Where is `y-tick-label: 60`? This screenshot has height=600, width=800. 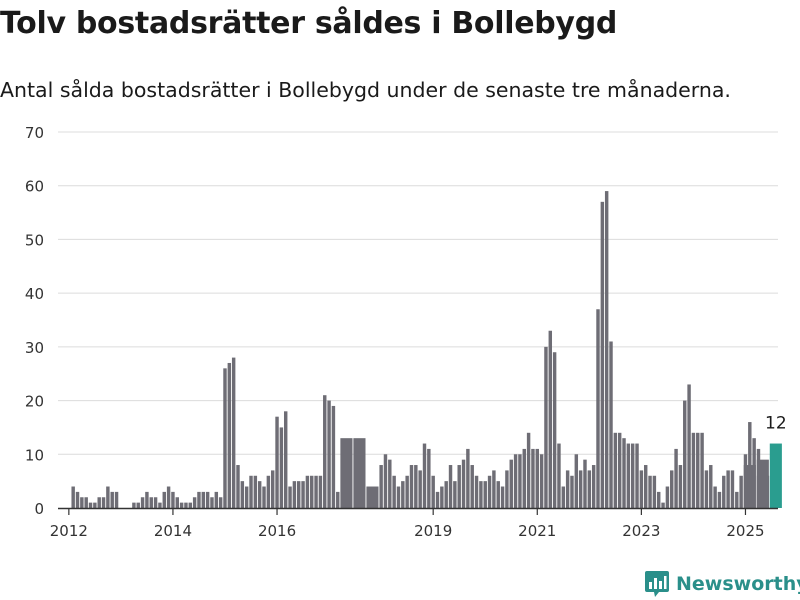 y-tick-label: 60 is located at coordinates (34, 187).